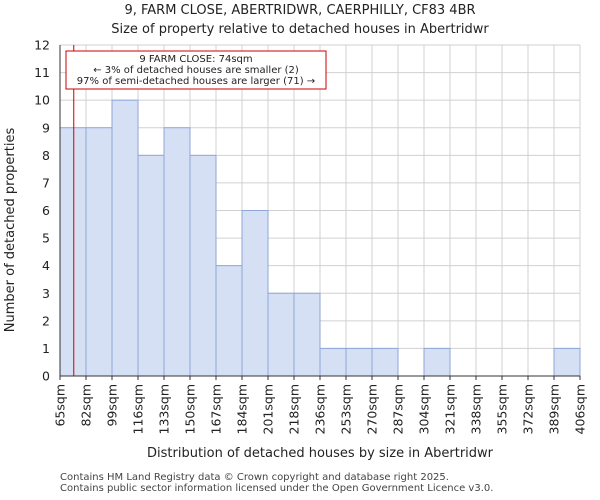 The image size is (600, 500). I want to click on bar-253sqm, so click(359, 362).